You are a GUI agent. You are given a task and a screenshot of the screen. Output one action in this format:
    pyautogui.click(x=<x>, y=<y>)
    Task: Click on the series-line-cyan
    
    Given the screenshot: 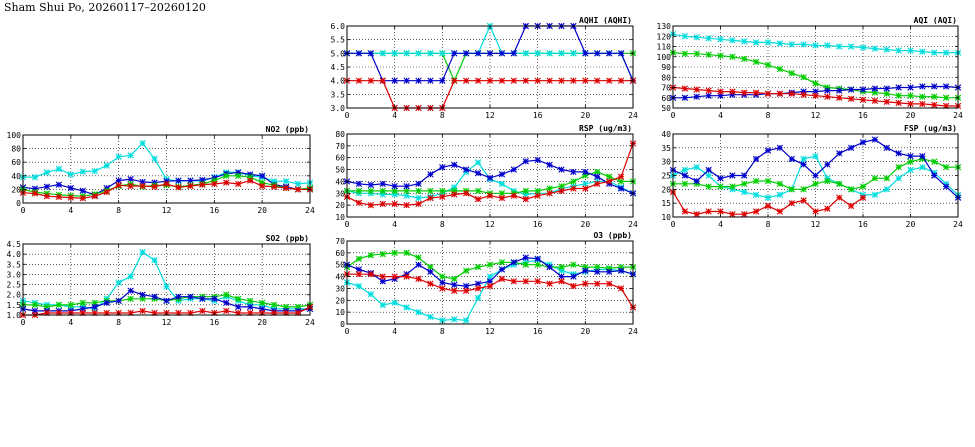 What is the action you would take?
    pyautogui.click(x=490, y=290)
    